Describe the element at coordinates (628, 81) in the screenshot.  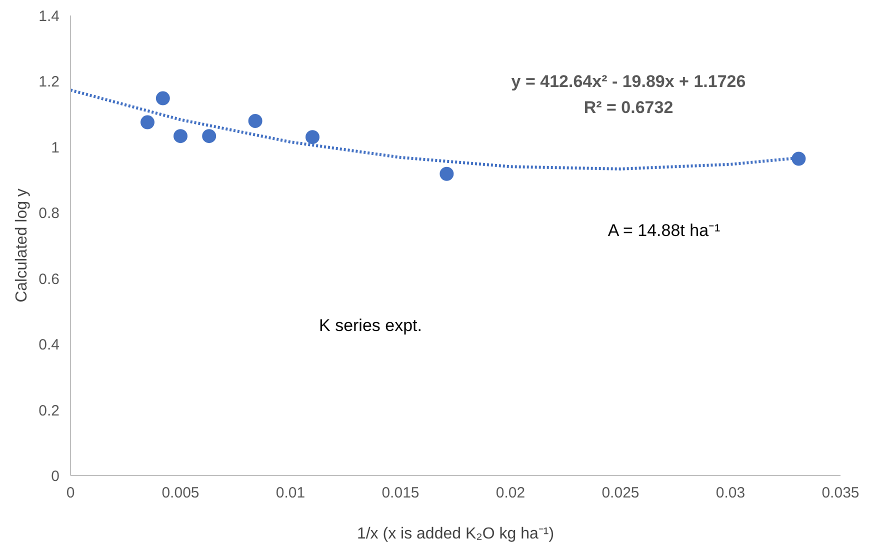
I see `annotation: y = 412.64x² - 19.89x + 1.1726` at that location.